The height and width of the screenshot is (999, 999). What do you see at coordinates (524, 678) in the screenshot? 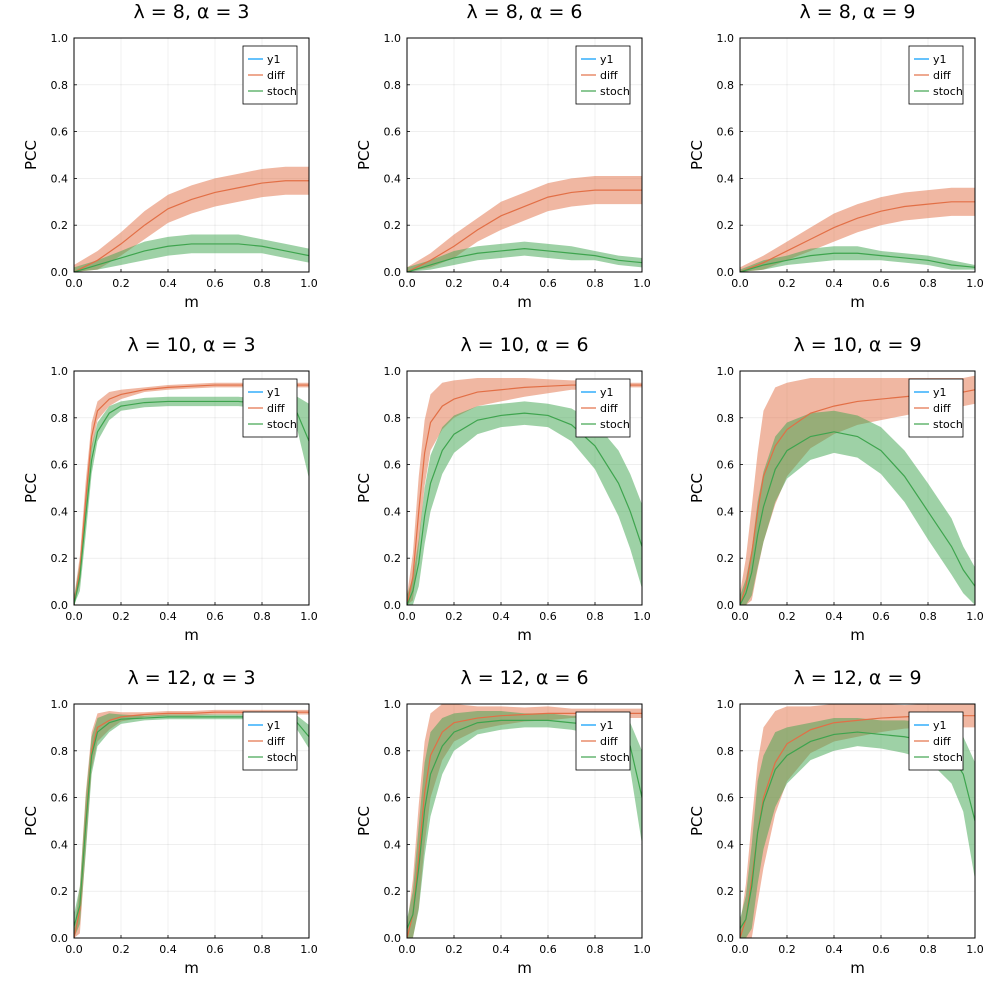
I see `panel-title: λ = 12, α = 6` at bounding box center [524, 678].